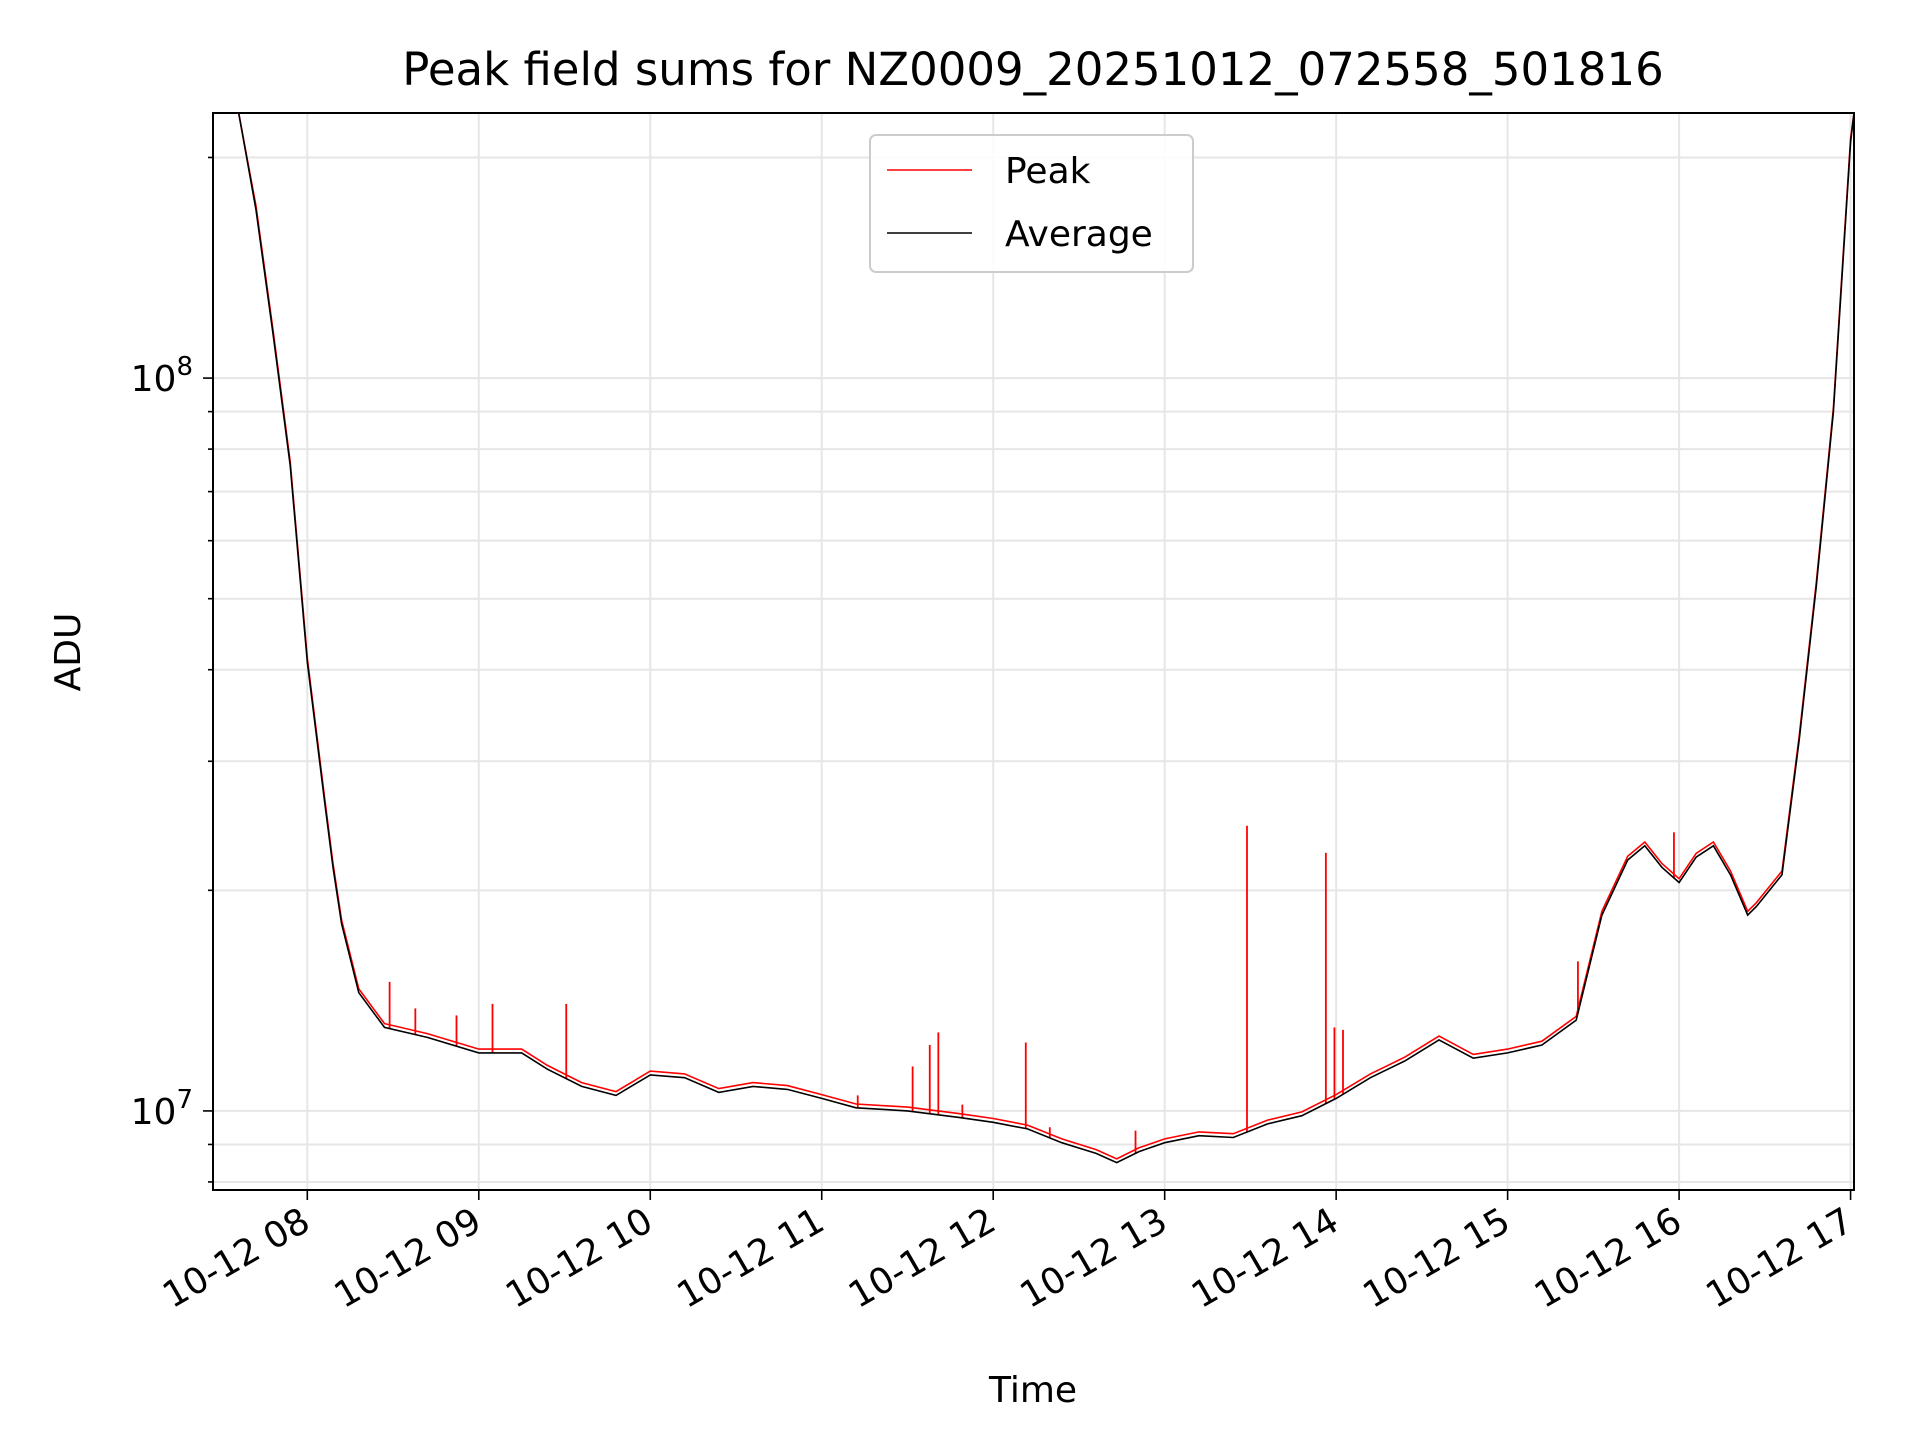 This screenshot has height=1440, width=1920. I want to click on x-tick-label: 10-12 13, so click(1094, 1258).